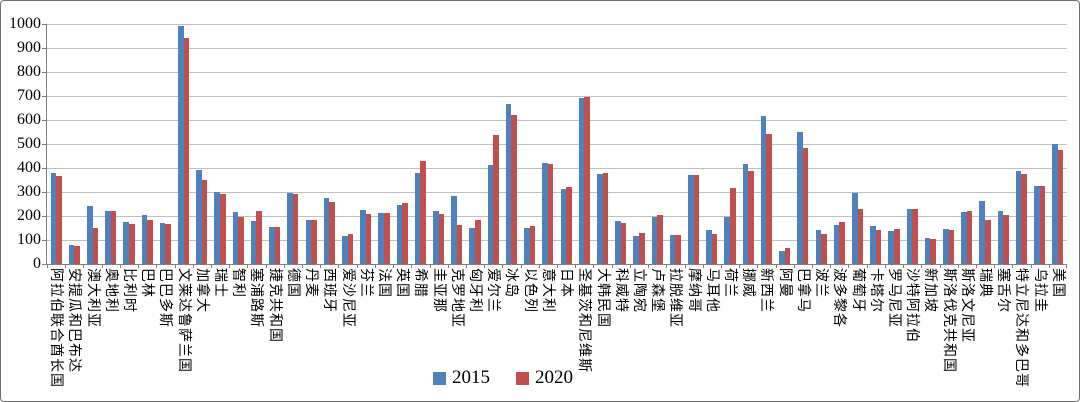  Describe the element at coordinates (675, 298) in the screenshot. I see `category-label: 拉脱维亚` at that location.